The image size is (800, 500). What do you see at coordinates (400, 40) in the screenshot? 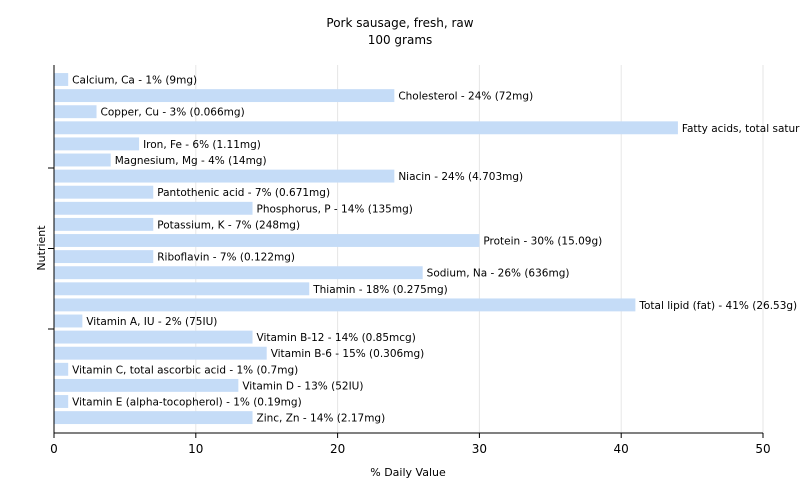
I see `chart-subtitle: 100 grams` at bounding box center [400, 40].